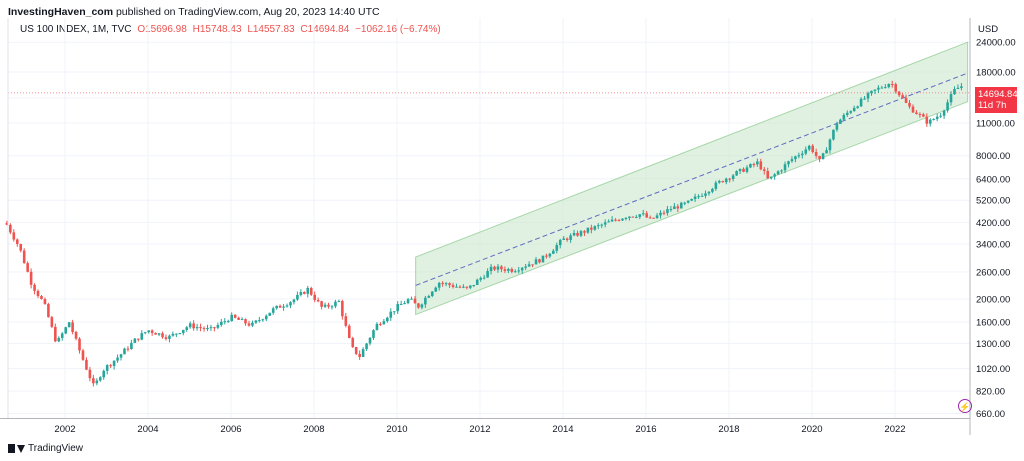 Image resolution: width=1024 pixels, height=461 pixels. I want to click on x-tick-label: 2016, so click(645, 429).